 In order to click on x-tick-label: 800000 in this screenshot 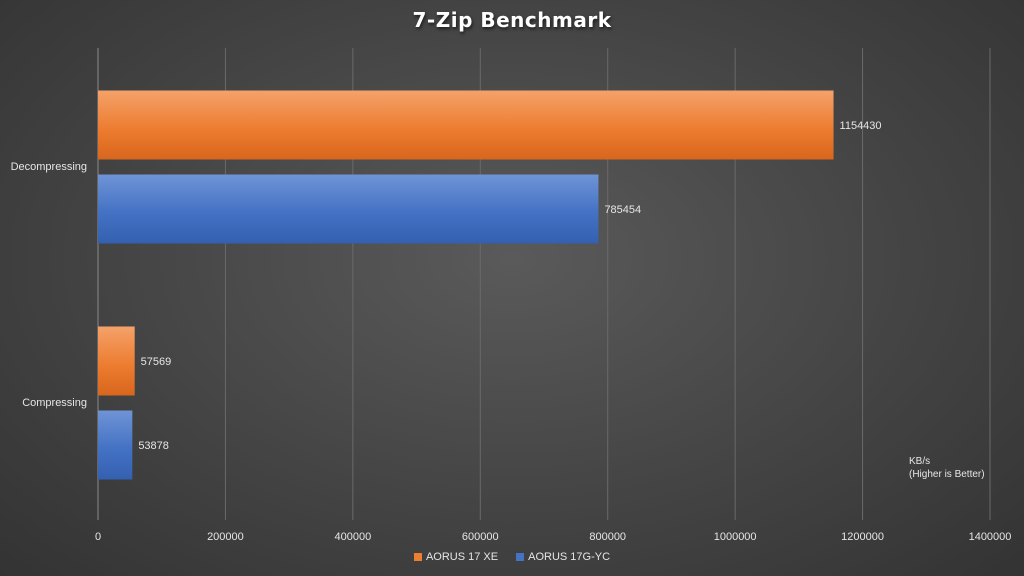, I will do `click(607, 537)`.